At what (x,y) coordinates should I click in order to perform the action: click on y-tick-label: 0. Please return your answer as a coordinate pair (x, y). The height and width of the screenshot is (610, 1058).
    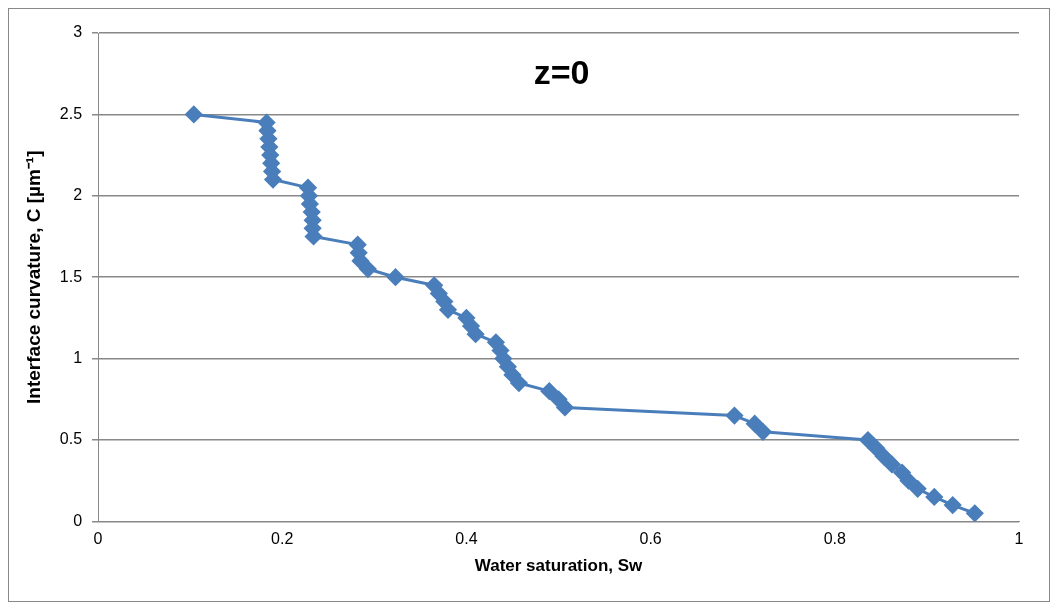
    Looking at the image, I should click on (78, 520).